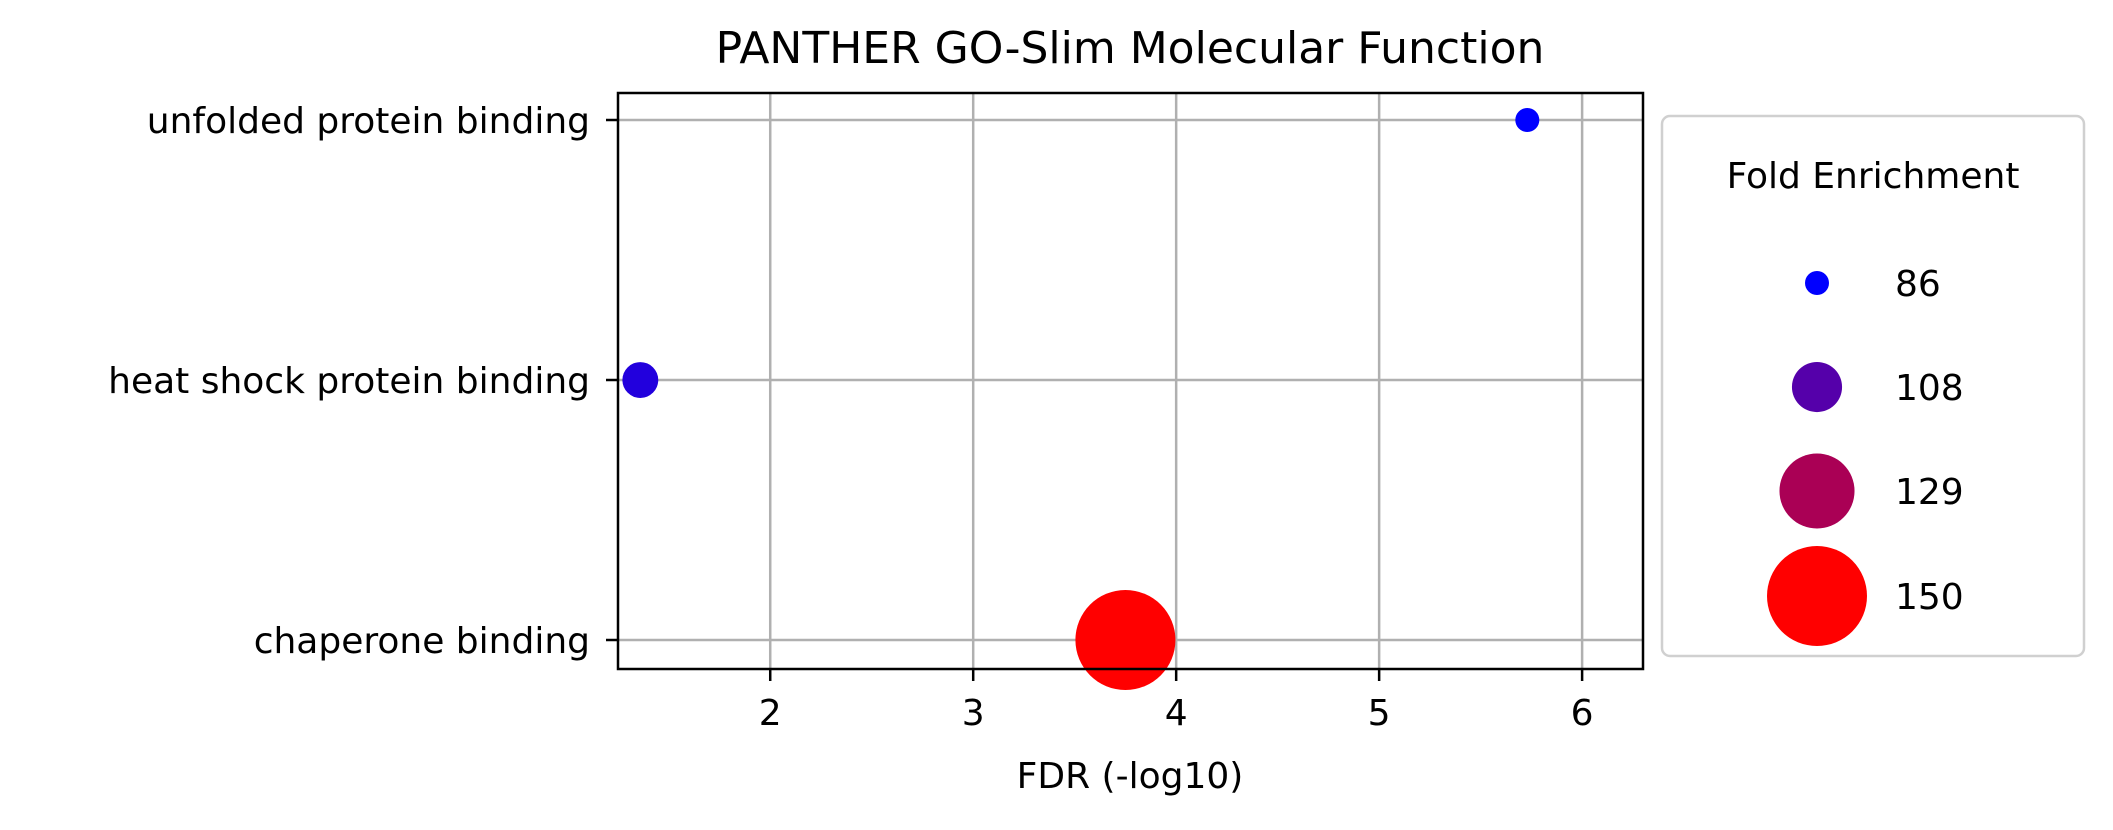 The height and width of the screenshot is (830, 2113). What do you see at coordinates (973, 713) in the screenshot?
I see `x-tick-label: 3` at bounding box center [973, 713].